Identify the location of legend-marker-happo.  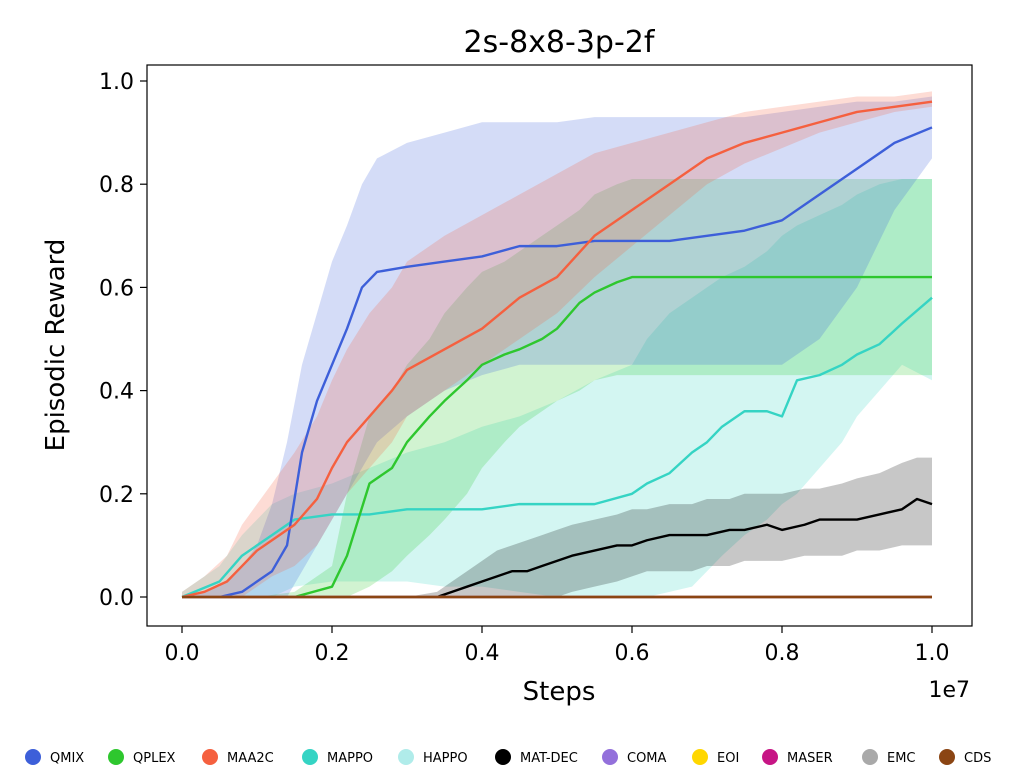
(406, 757).